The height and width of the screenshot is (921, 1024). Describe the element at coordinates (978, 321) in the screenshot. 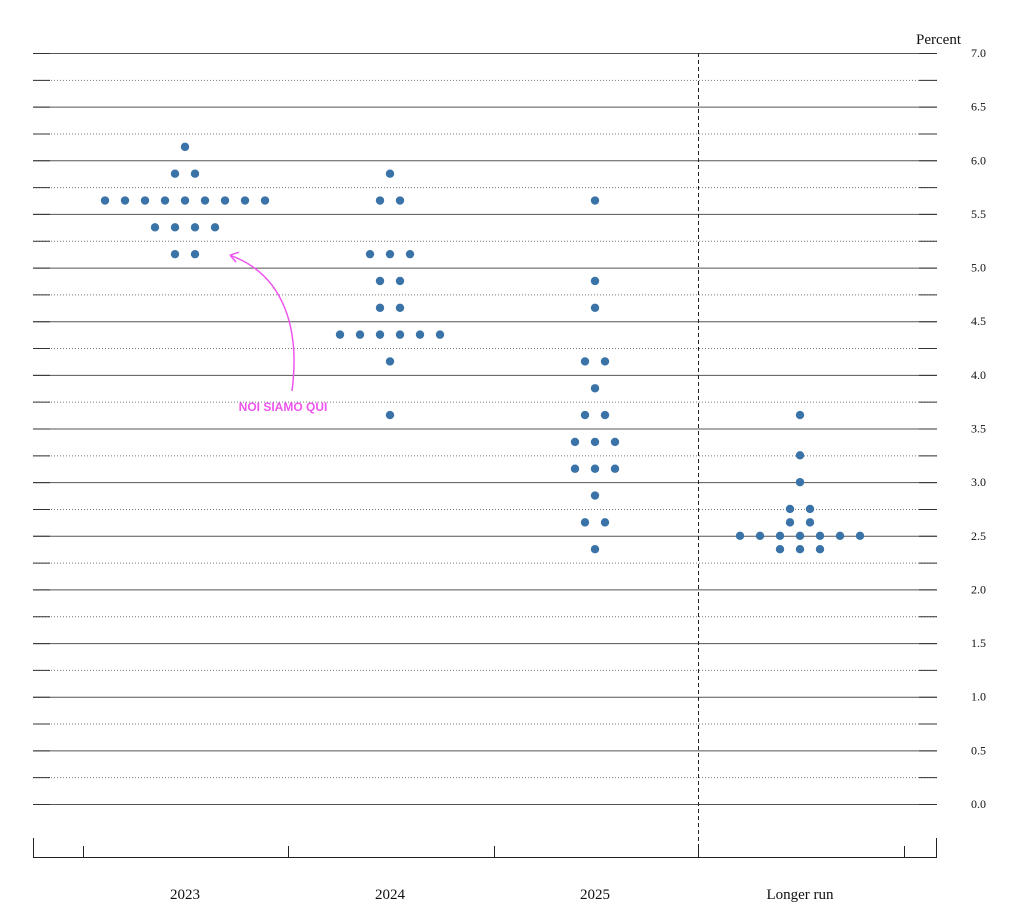

I see `y-tick-label: 4.5` at that location.